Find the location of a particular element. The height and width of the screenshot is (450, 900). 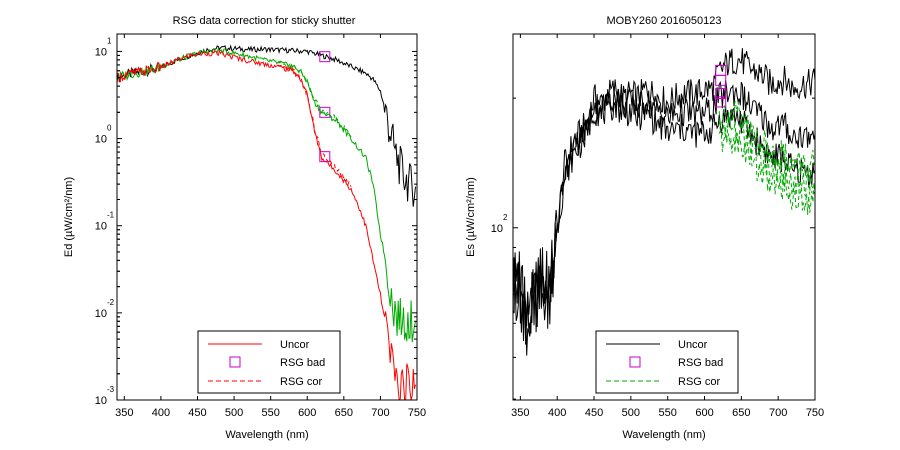

right-x-axis-label: Wavelength (nm) is located at coordinates (663, 435).